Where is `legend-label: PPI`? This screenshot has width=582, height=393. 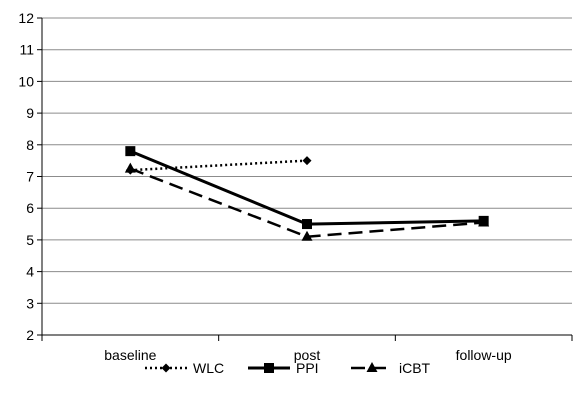
legend-label: PPI is located at coordinates (307, 368).